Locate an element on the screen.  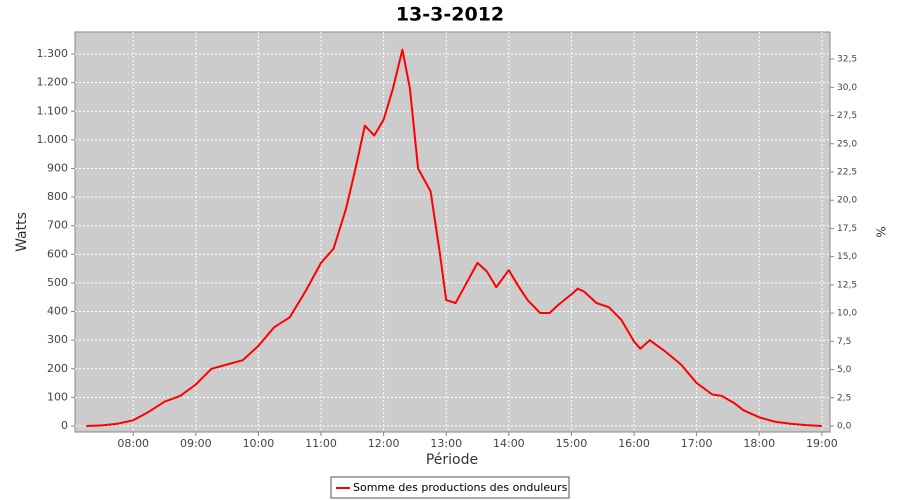
y2-tick-label: 27,5 is located at coordinates (847, 116).